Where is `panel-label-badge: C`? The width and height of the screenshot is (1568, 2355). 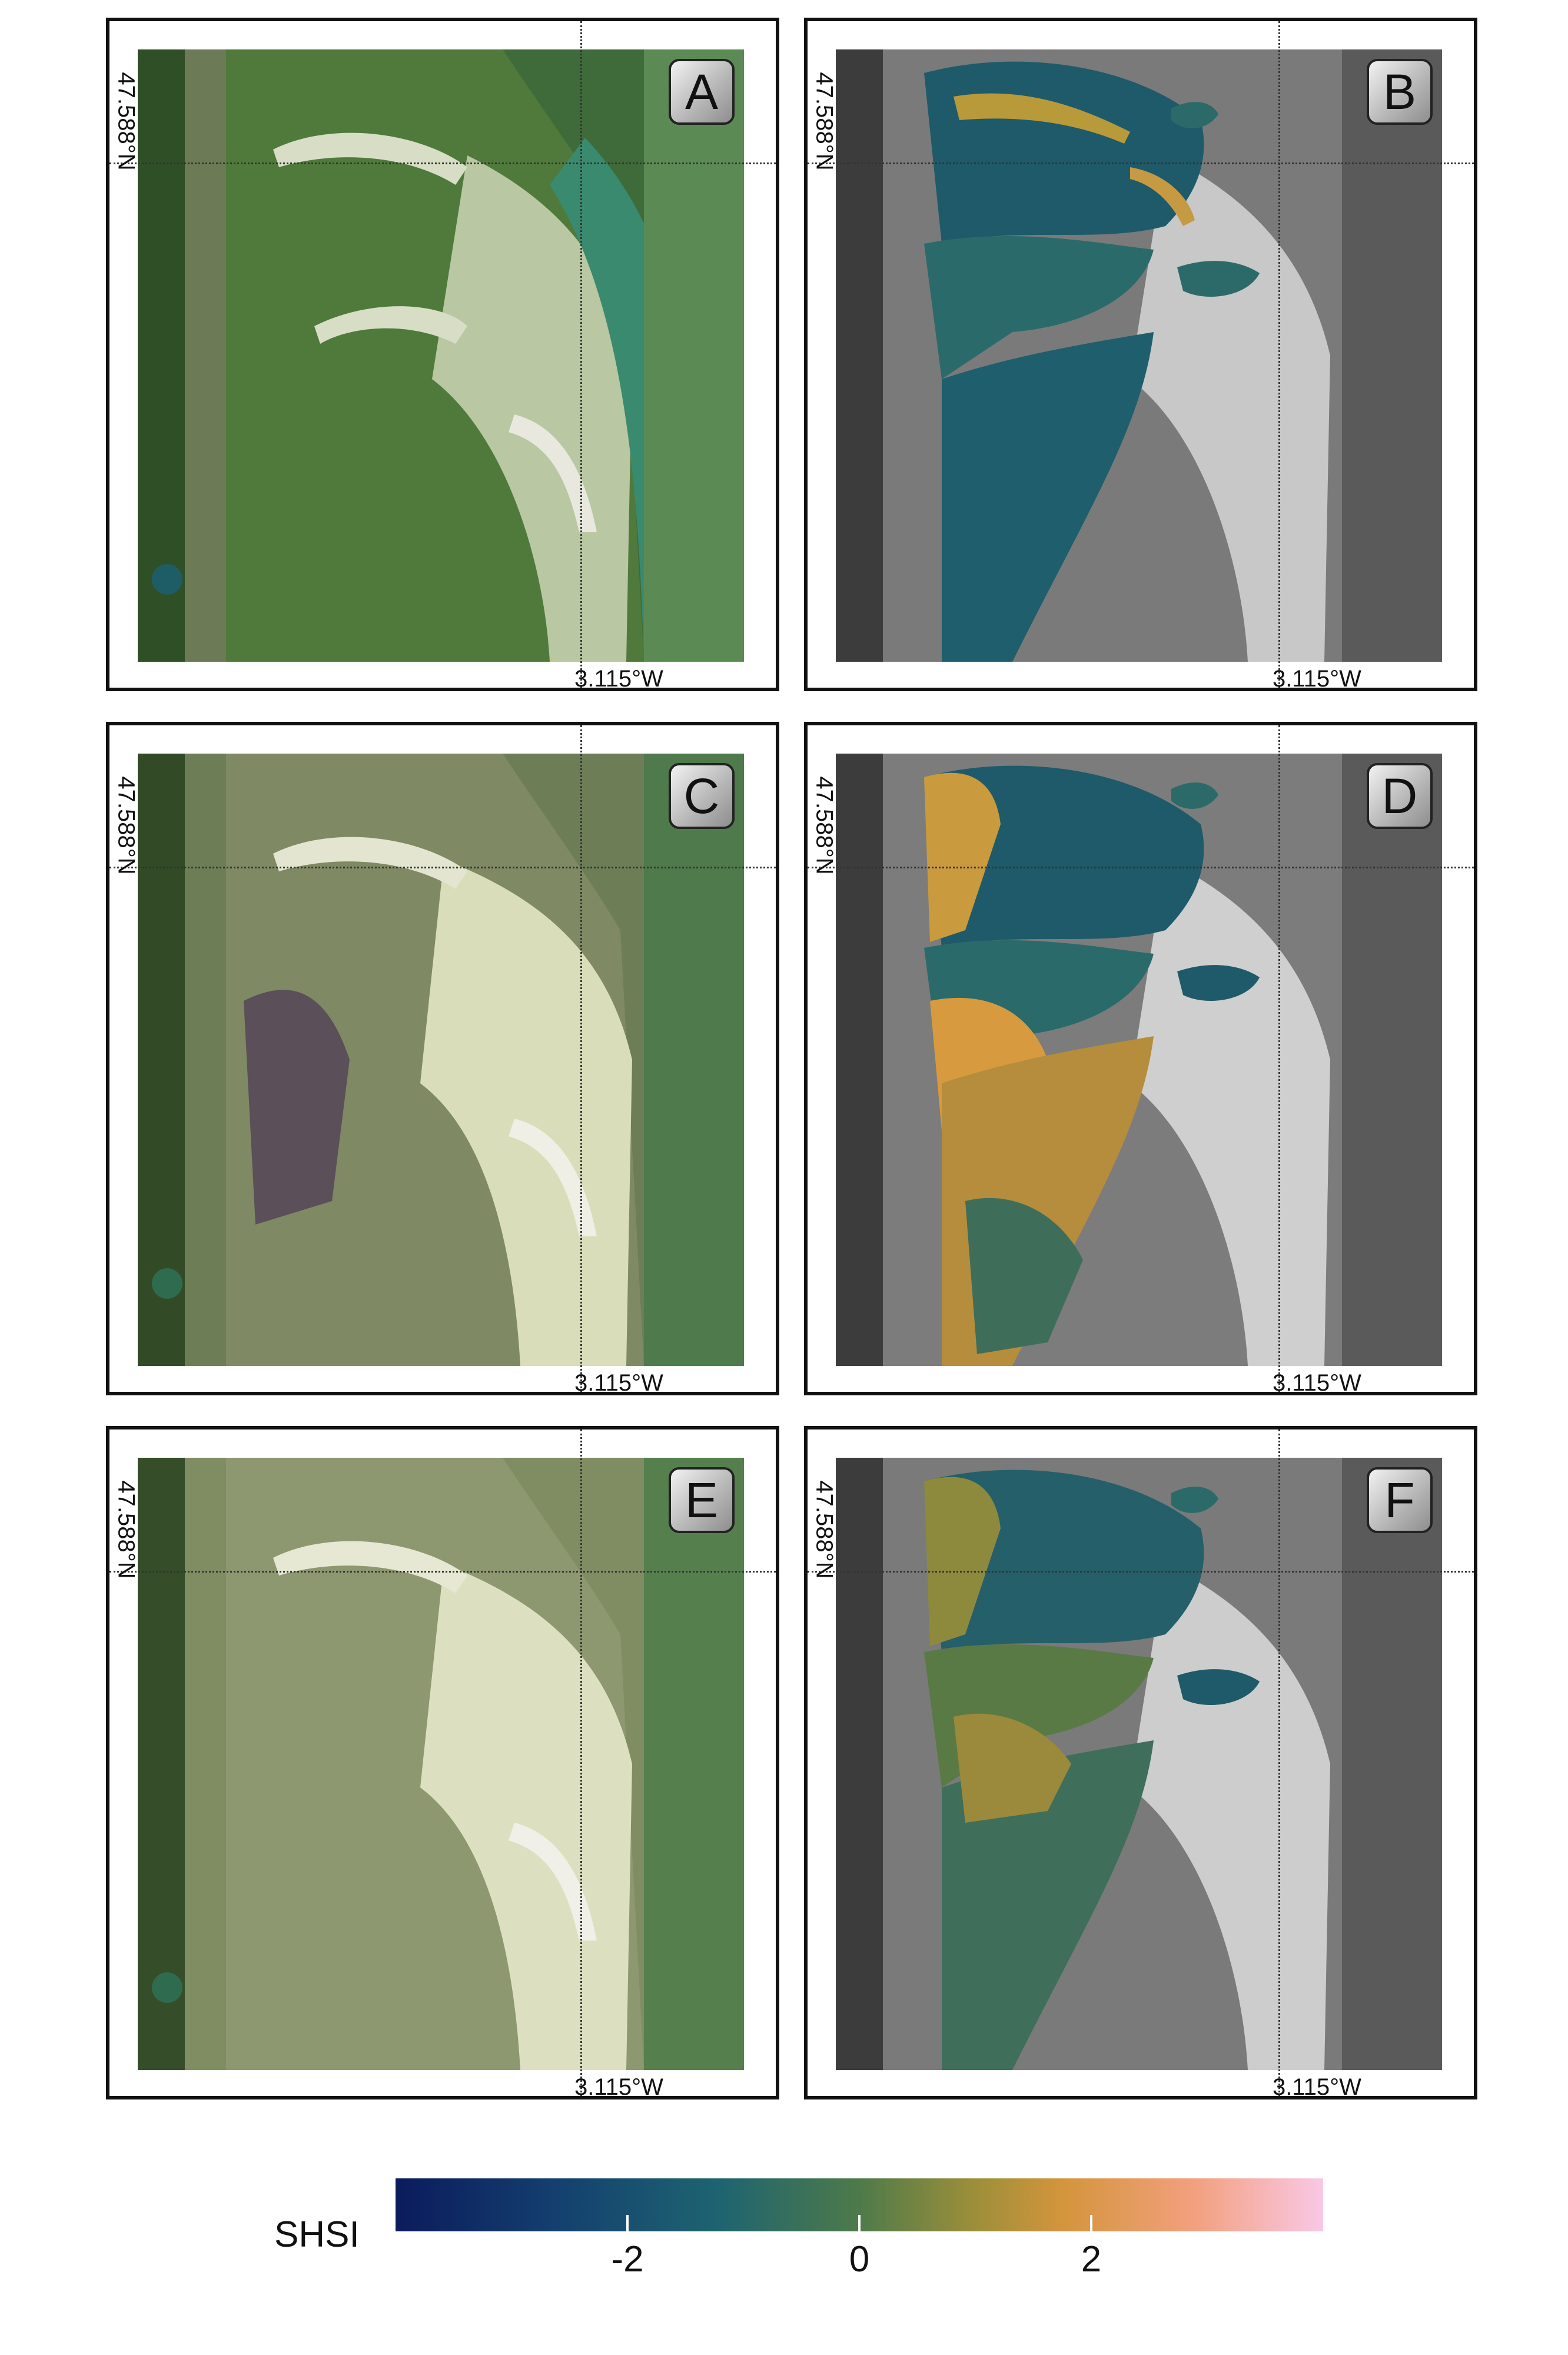
panel-label-badge: C is located at coordinates (702, 796).